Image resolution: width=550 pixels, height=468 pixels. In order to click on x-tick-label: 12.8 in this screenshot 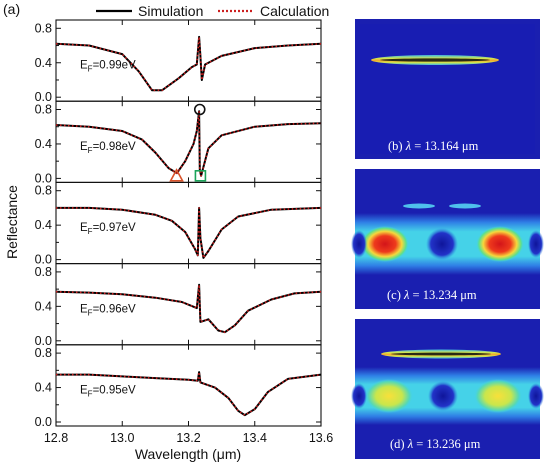, I will do `click(56, 438)`.